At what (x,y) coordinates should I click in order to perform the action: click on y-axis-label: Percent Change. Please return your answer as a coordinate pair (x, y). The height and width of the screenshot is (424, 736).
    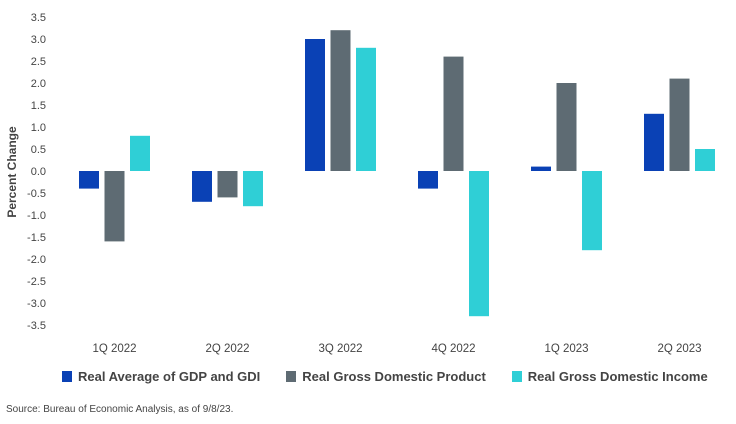
    Looking at the image, I should click on (12, 172).